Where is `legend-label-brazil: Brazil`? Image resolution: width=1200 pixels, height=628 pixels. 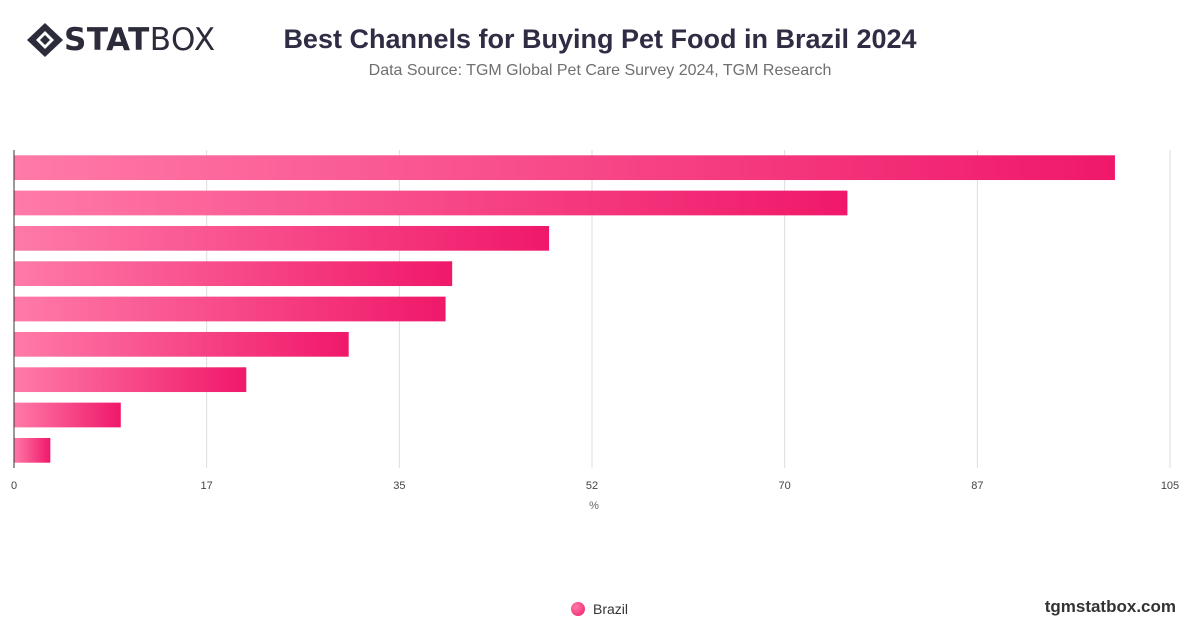
legend-label-brazil: Brazil is located at coordinates (611, 609).